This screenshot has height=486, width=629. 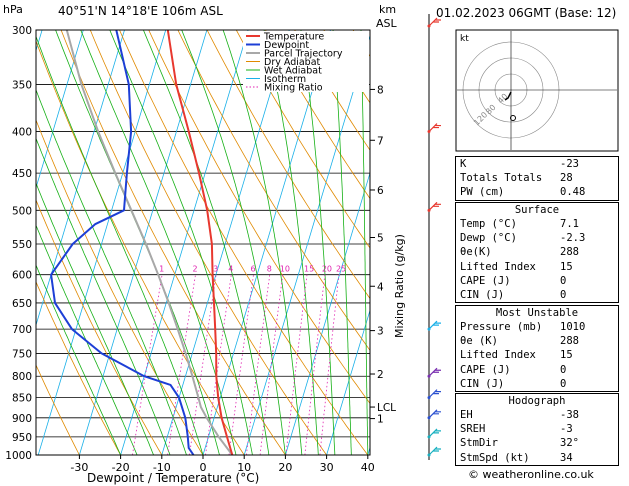 I want to click on indices-table: K -23 Totals Totals 28 PW (cm) 0.48, so click(x=537, y=178).